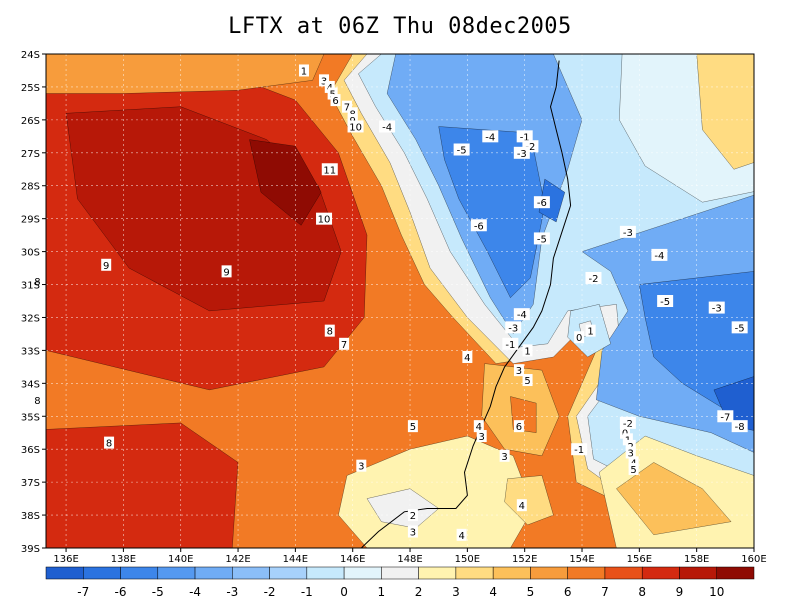  Describe the element at coordinates (237, 559) in the screenshot. I see `lon-tick-label: 142E` at that location.